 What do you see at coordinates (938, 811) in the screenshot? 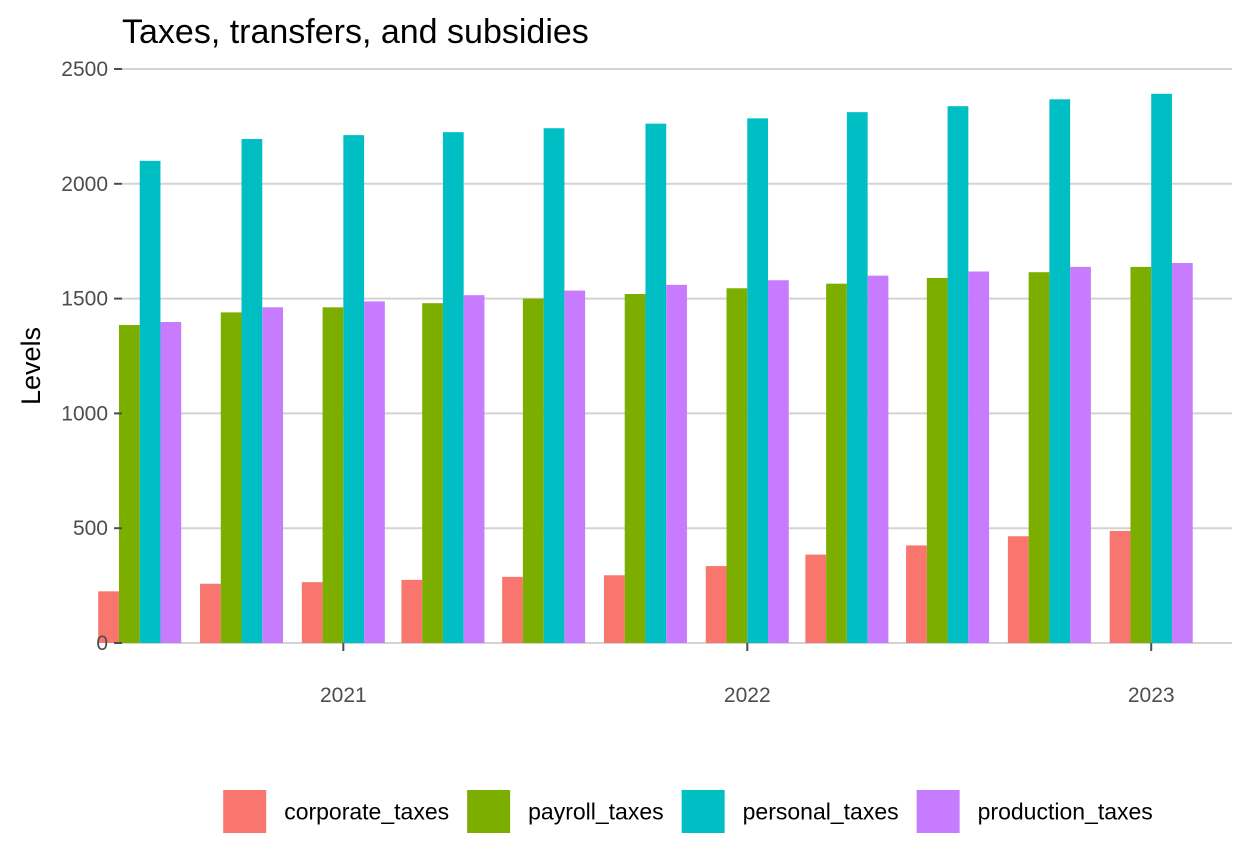
I see `legend-key-production_taxes` at bounding box center [938, 811].